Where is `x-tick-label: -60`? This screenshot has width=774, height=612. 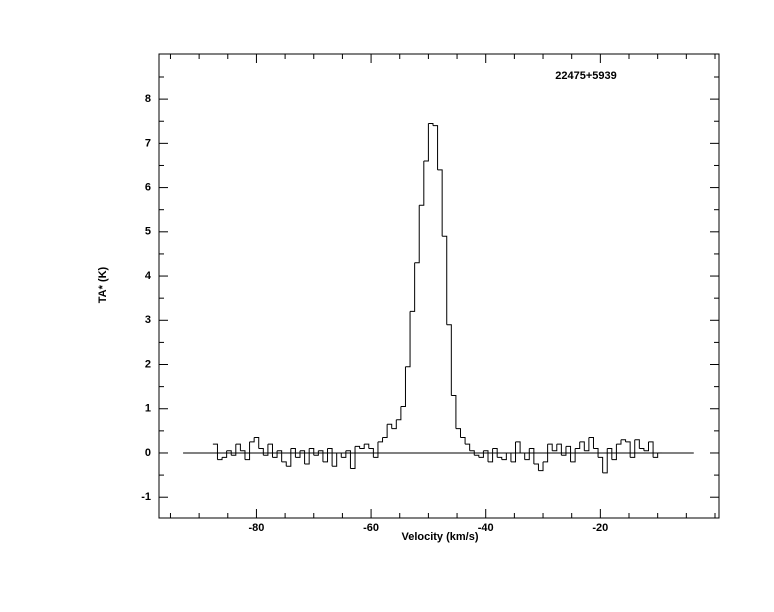
x-tick-label: -60 is located at coordinates (371, 528).